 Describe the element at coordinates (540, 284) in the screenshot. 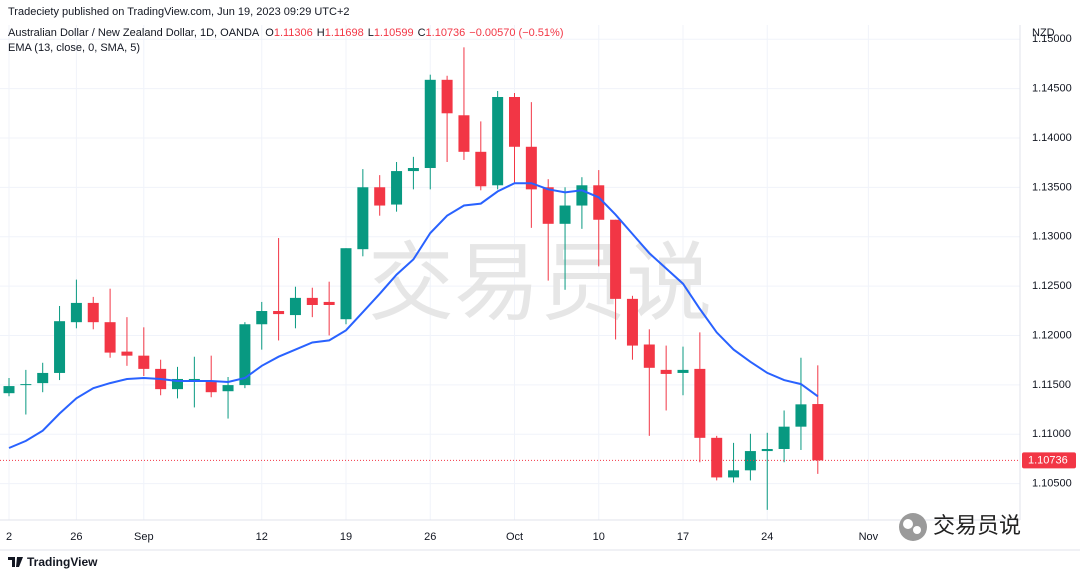

I see `watermark: 交易员说` at that location.